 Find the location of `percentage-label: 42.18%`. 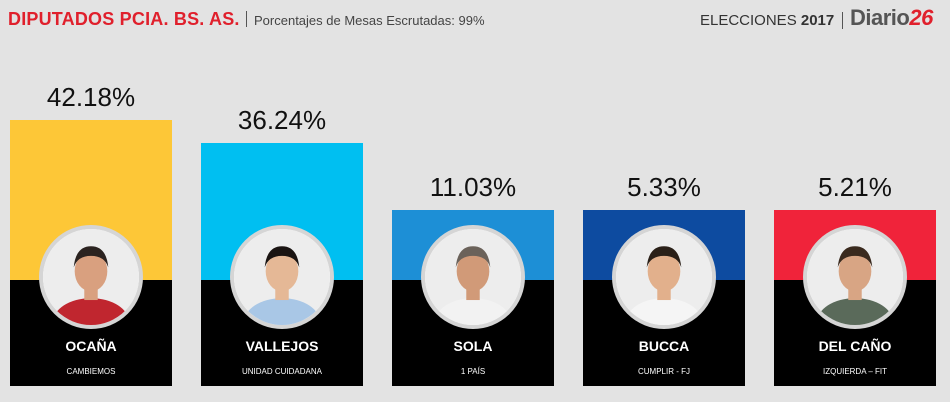

percentage-label: 42.18% is located at coordinates (91, 97).